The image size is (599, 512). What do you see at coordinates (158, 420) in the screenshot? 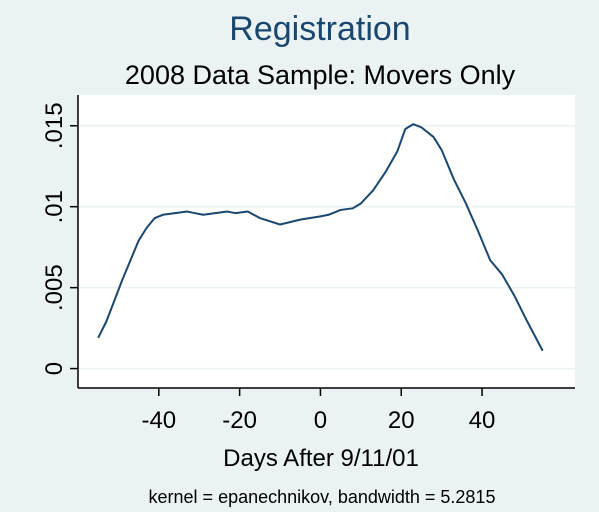
I see `x-tick-label: -40` at bounding box center [158, 420].